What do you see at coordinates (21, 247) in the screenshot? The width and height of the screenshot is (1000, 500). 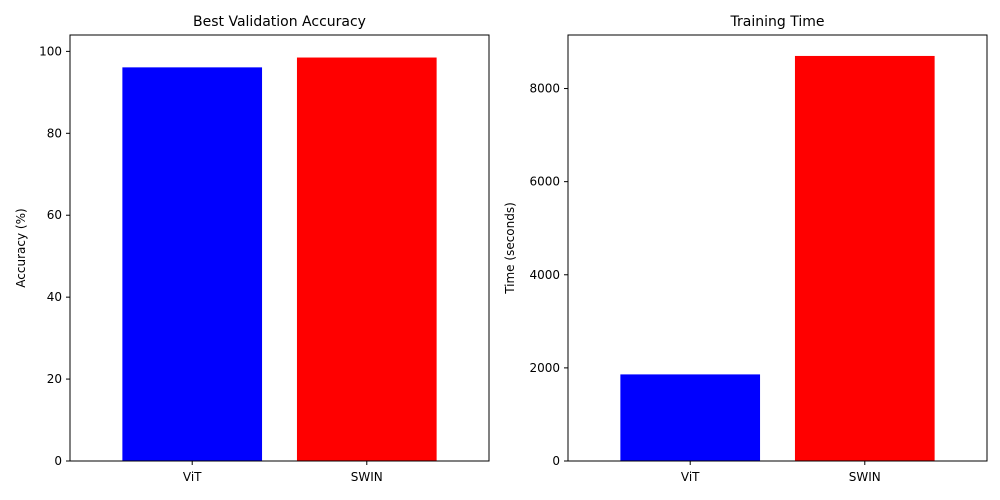 I see `y-axis-label: Accuracy (%)` at bounding box center [21, 247].